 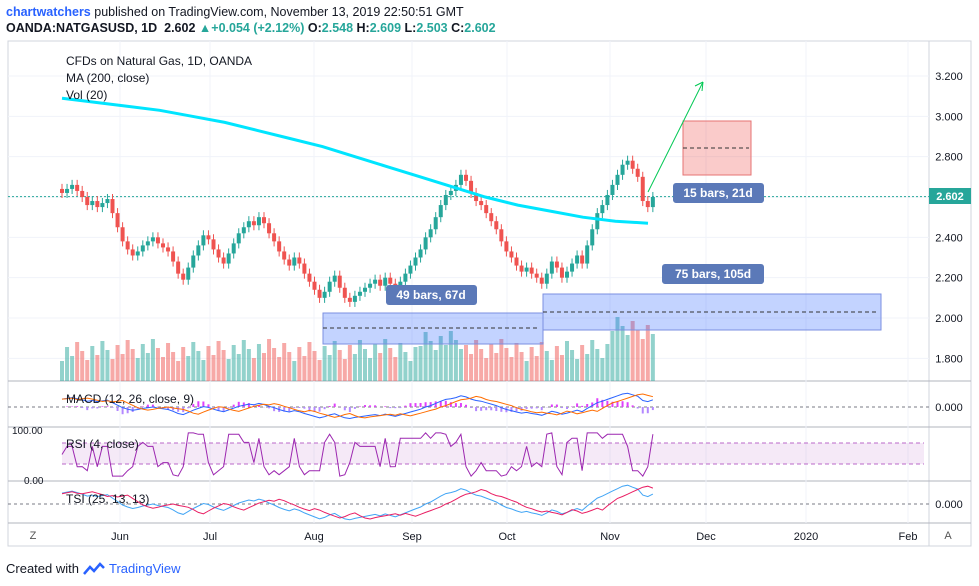 What do you see at coordinates (102, 444) in the screenshot?
I see `rsi-legend: RSI (4, close)` at bounding box center [102, 444].